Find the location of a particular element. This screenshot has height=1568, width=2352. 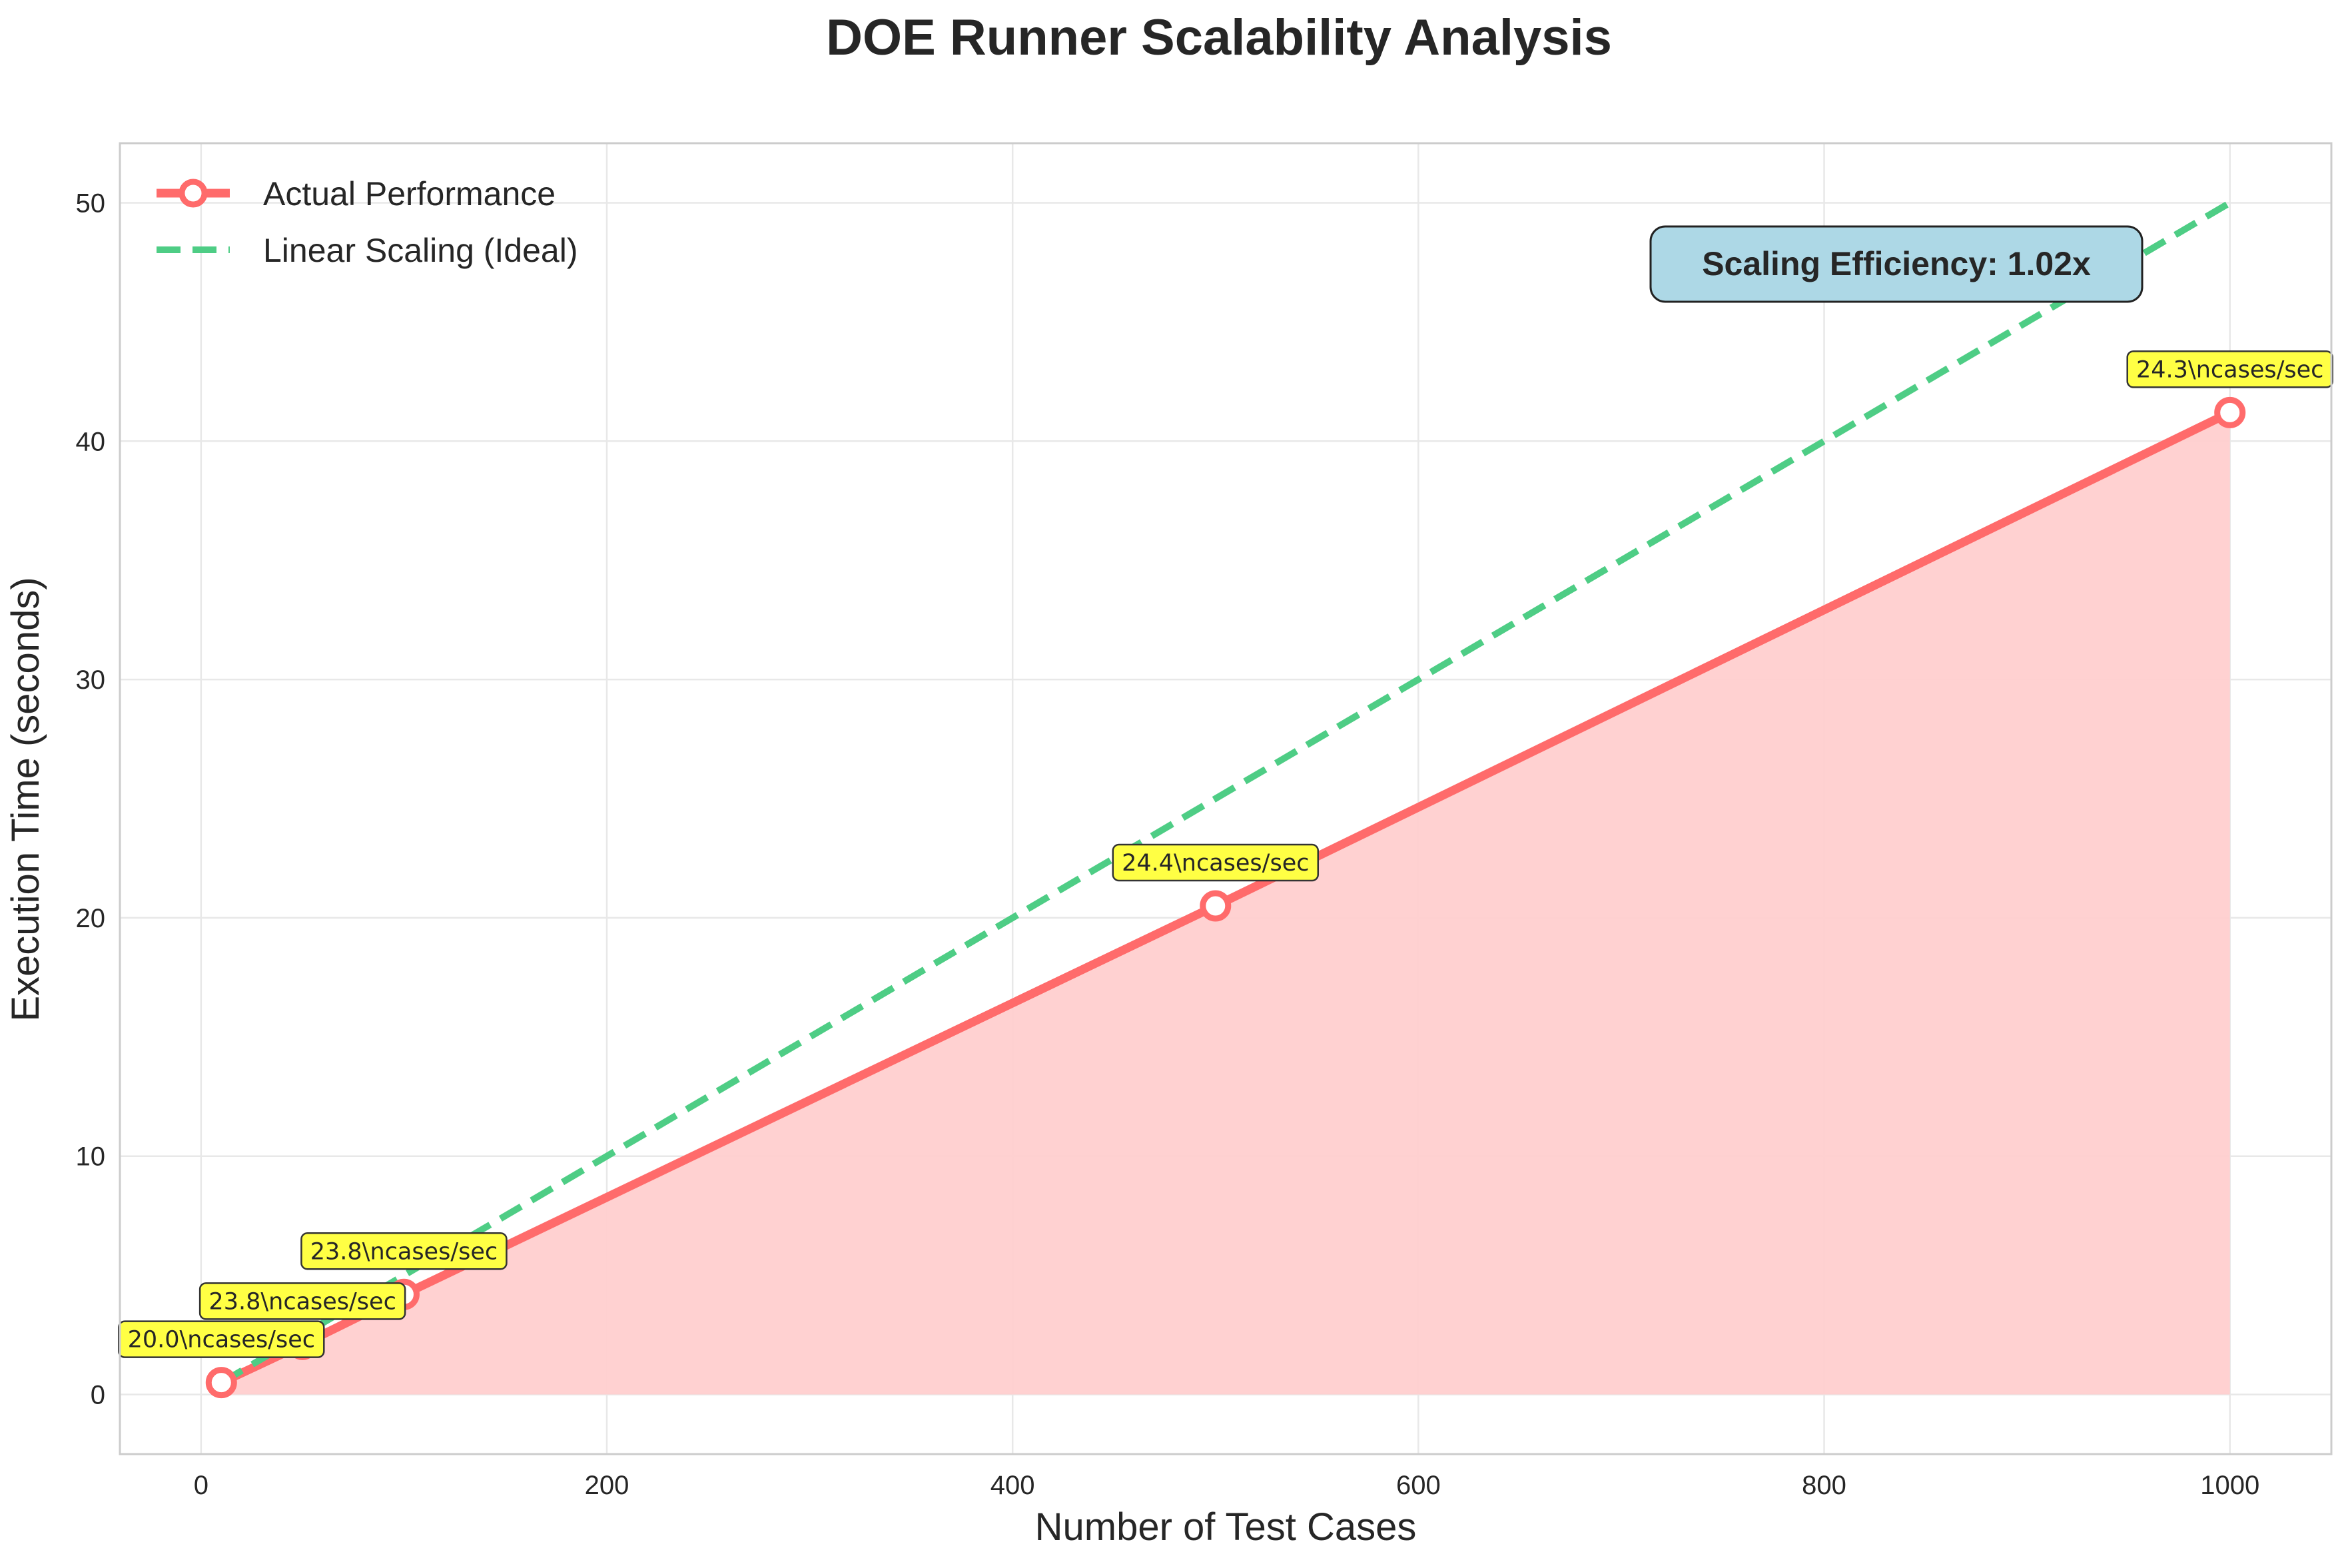

x-tick-label: 600 is located at coordinates (1418, 1486).